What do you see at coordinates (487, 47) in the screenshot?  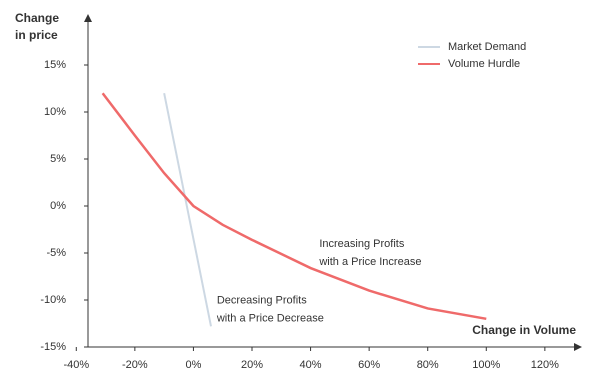 I see `legend-label: Market Demand` at bounding box center [487, 47].